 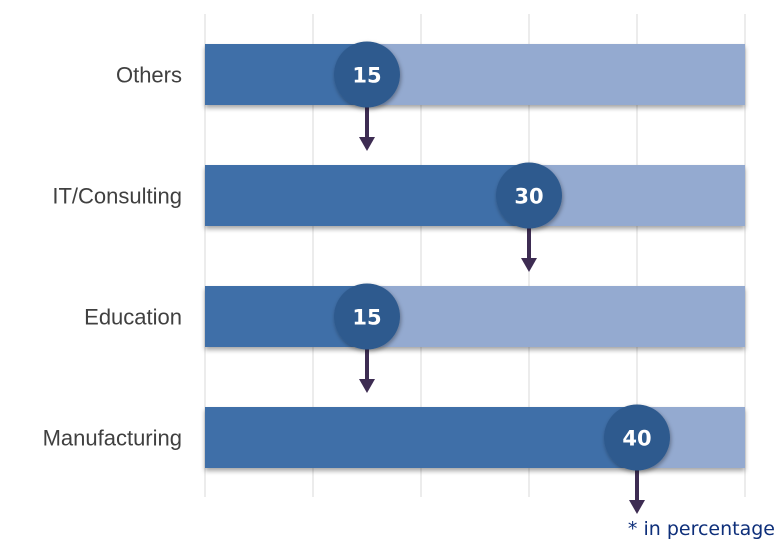 I want to click on bar-group: 30, so click(x=475, y=217).